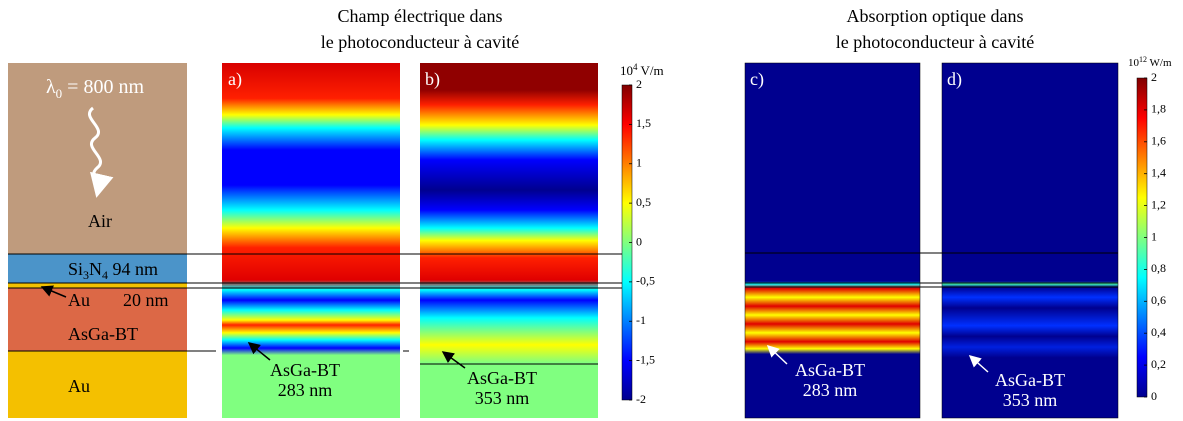 This screenshot has height=421, width=1183. Describe the element at coordinates (1158, 300) in the screenshot. I see `tick-label: 0,6` at that location.